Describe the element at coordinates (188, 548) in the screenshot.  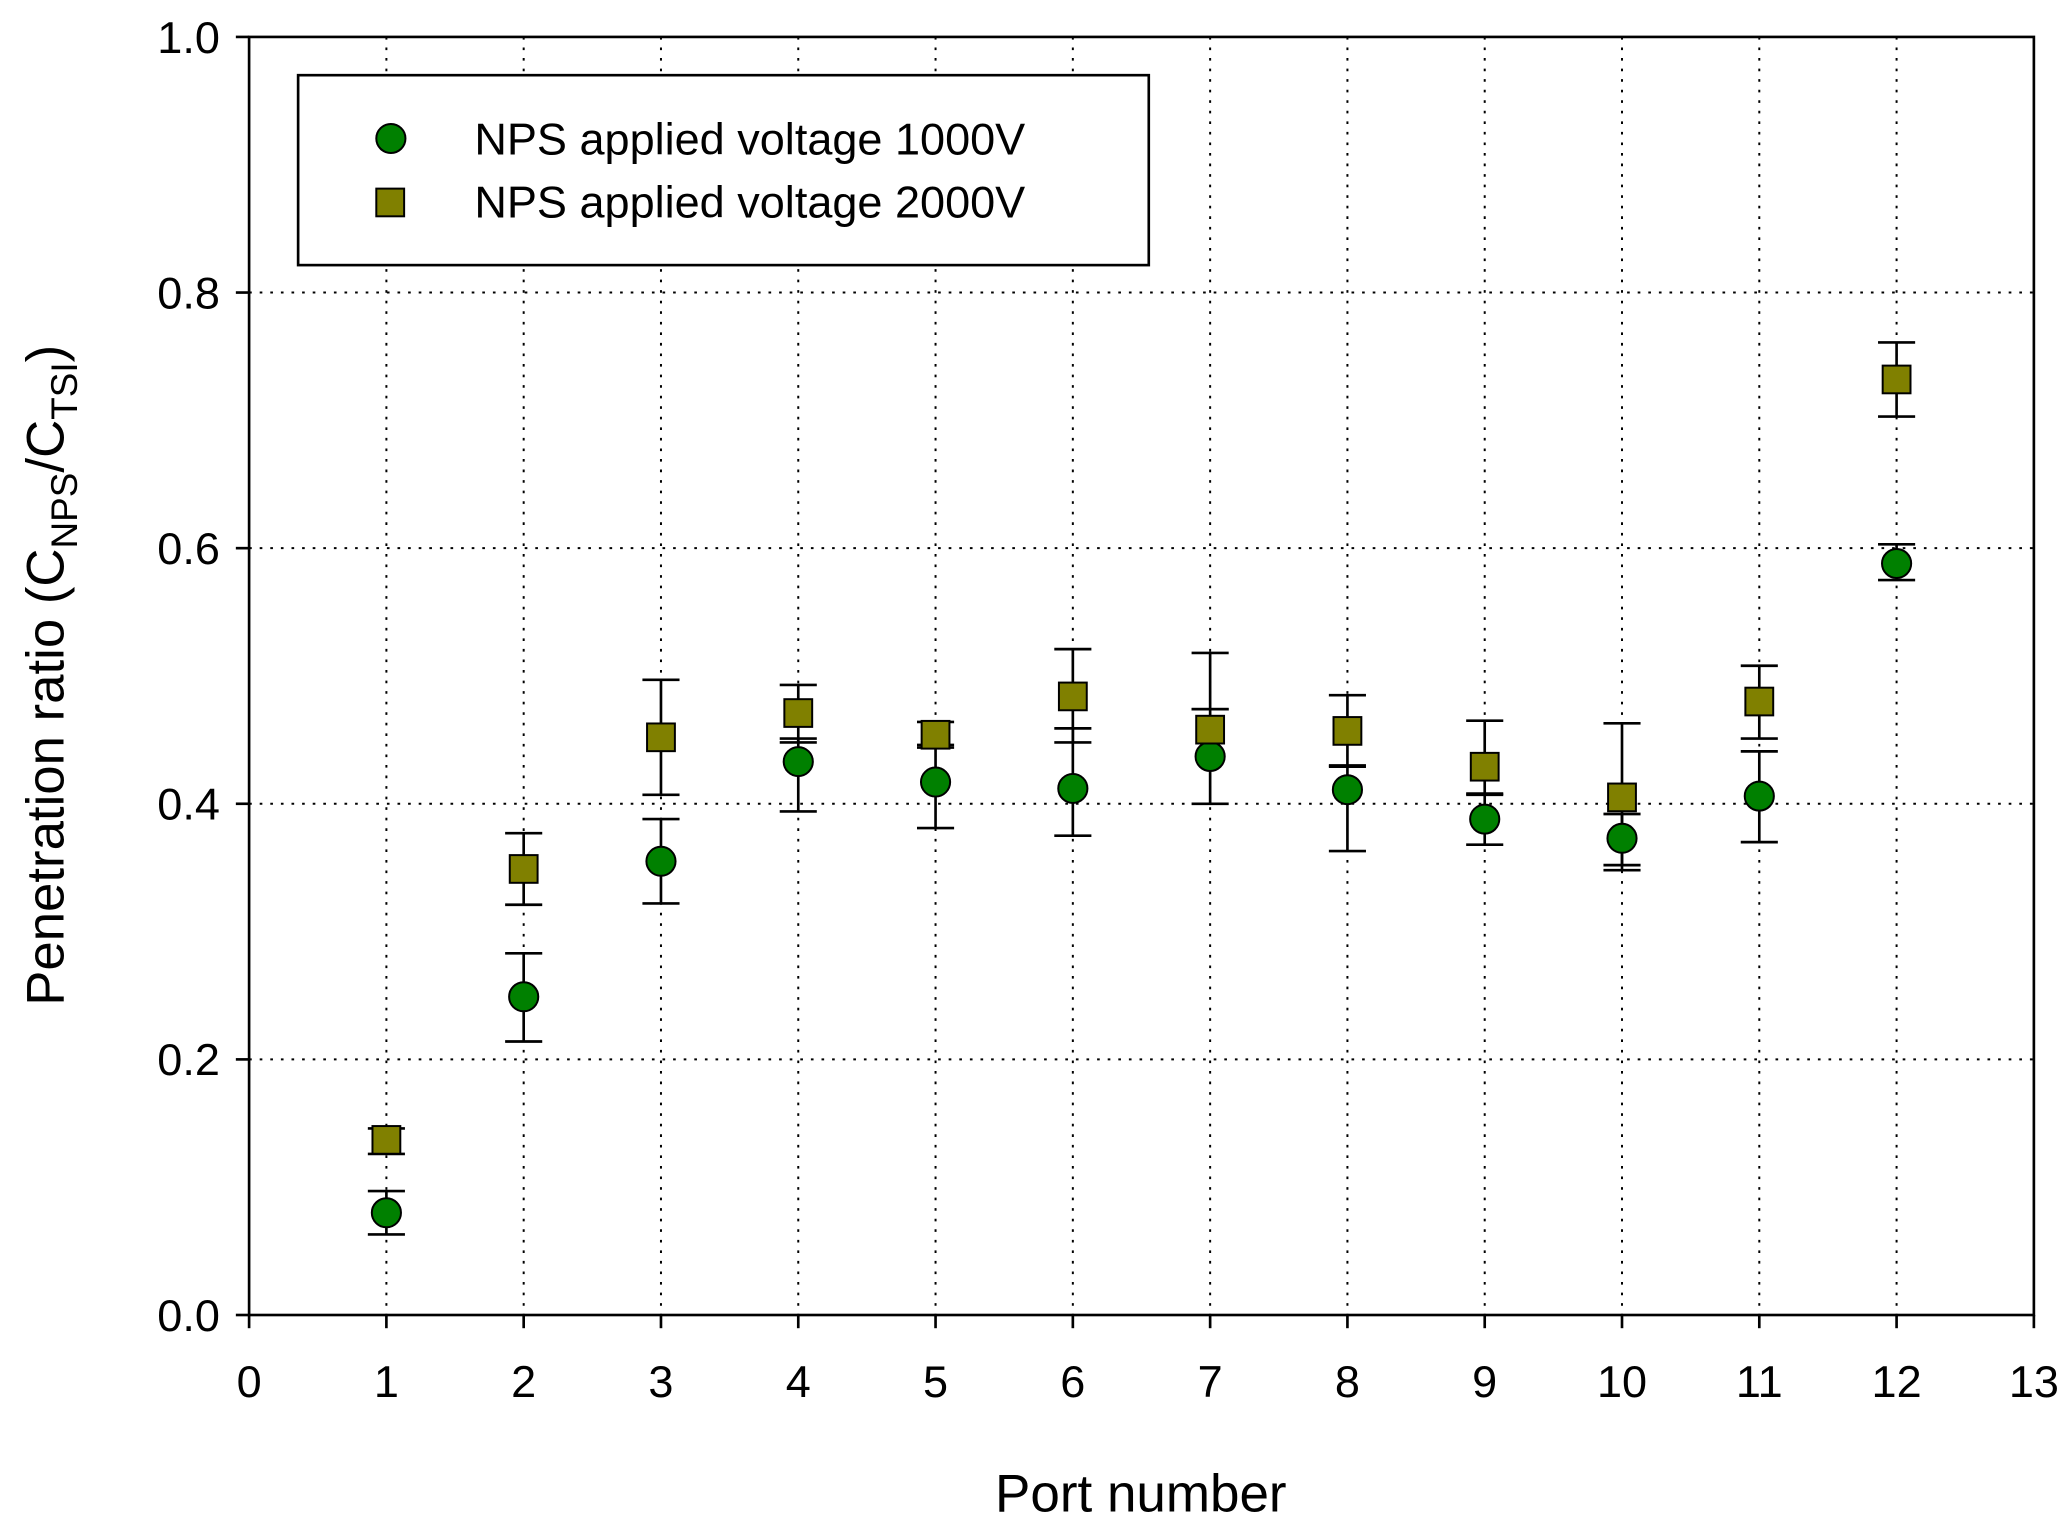
I see `y-tick-label: 0.6` at that location.